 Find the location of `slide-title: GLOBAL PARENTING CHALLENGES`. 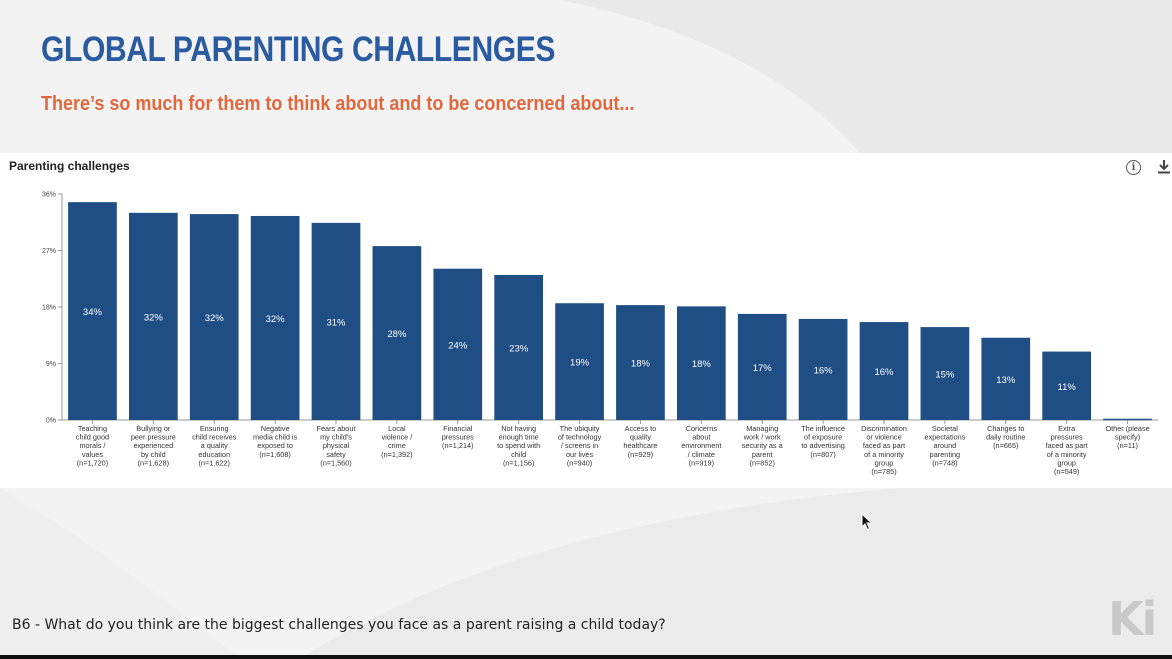

slide-title: GLOBAL PARENTING CHALLENGES is located at coordinates (298, 49).